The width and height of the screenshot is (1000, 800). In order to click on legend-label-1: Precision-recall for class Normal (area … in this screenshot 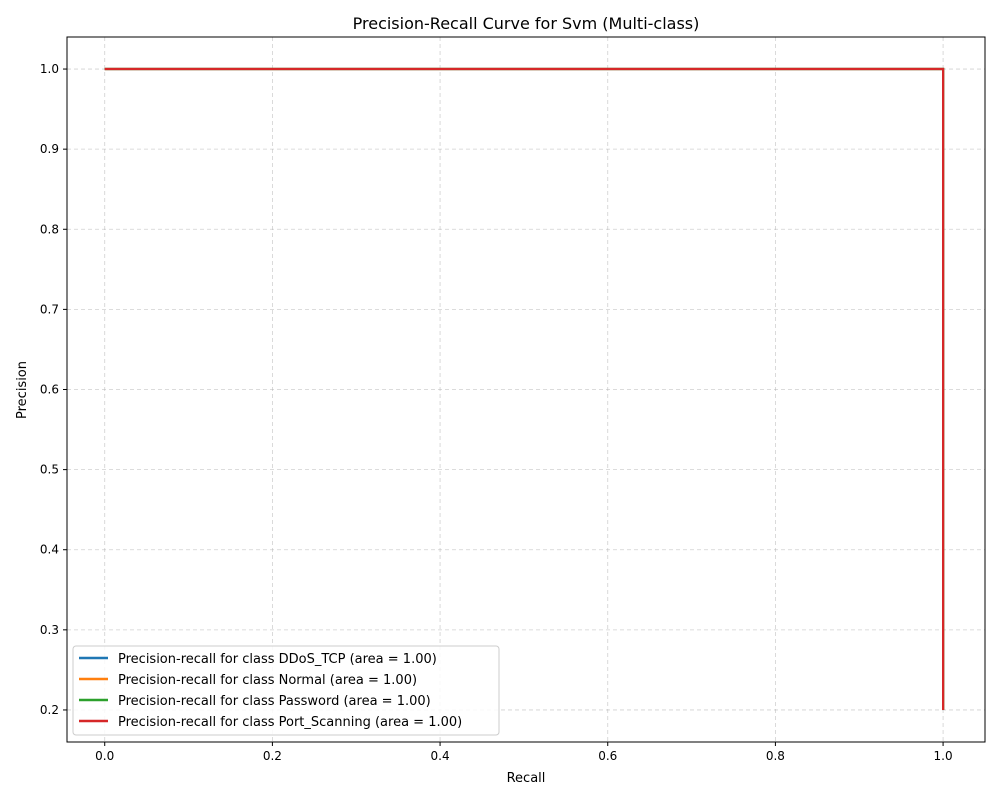, I will do `click(267, 680)`.